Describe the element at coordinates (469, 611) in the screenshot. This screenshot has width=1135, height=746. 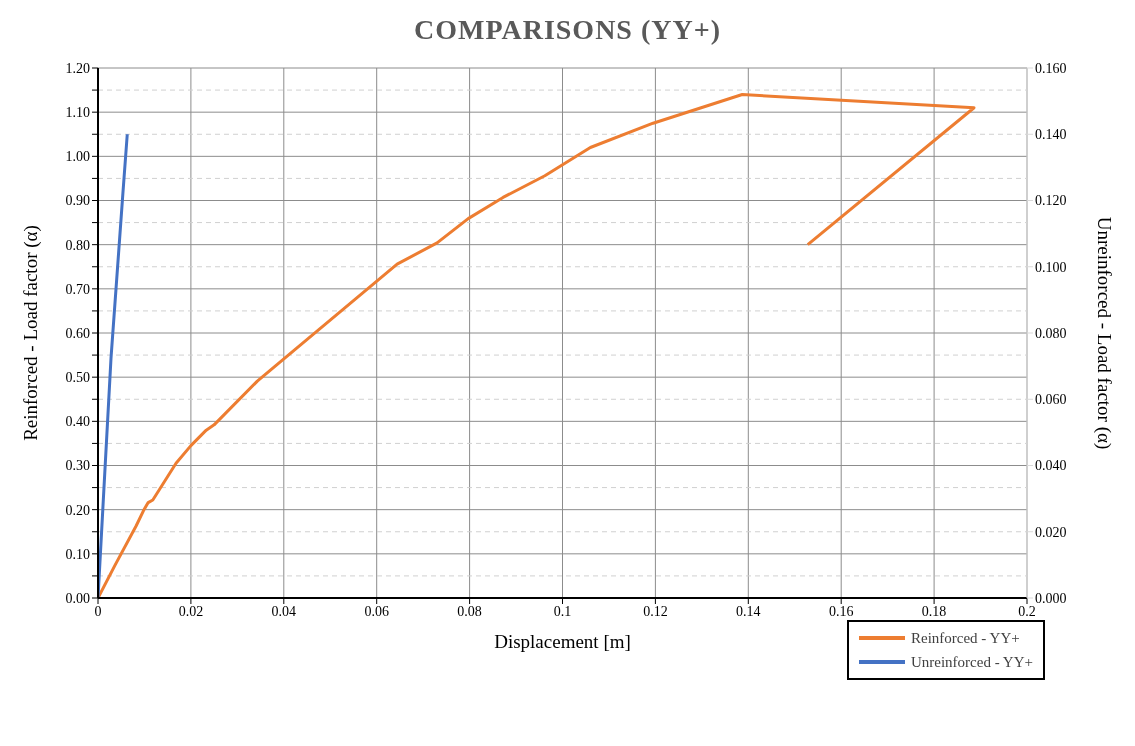
I see `x-tick-label: 0.08` at that location.